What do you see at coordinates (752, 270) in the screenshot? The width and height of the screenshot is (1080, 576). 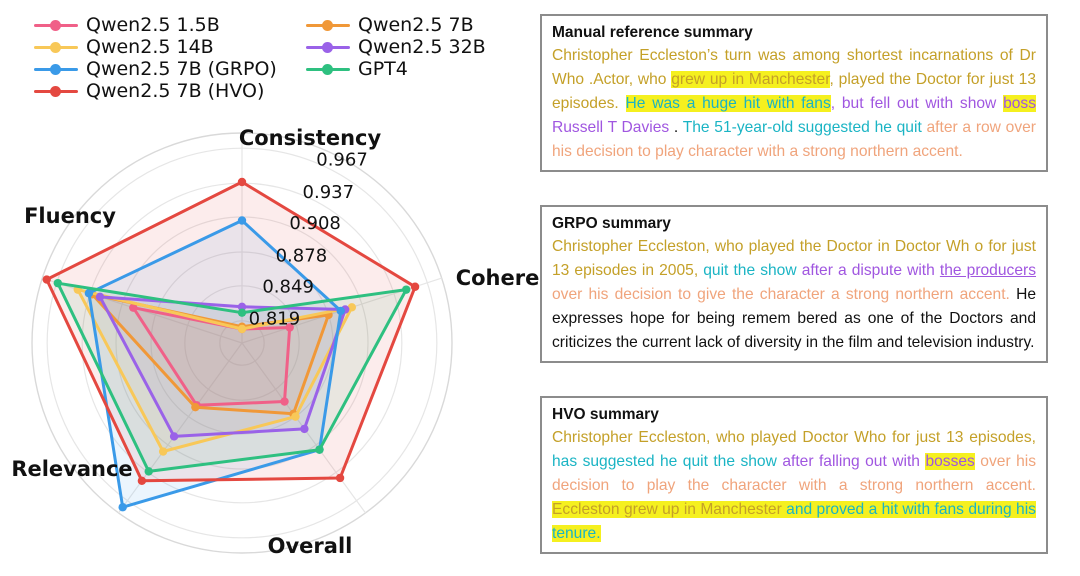 I see `text-segment: quit the show` at bounding box center [752, 270].